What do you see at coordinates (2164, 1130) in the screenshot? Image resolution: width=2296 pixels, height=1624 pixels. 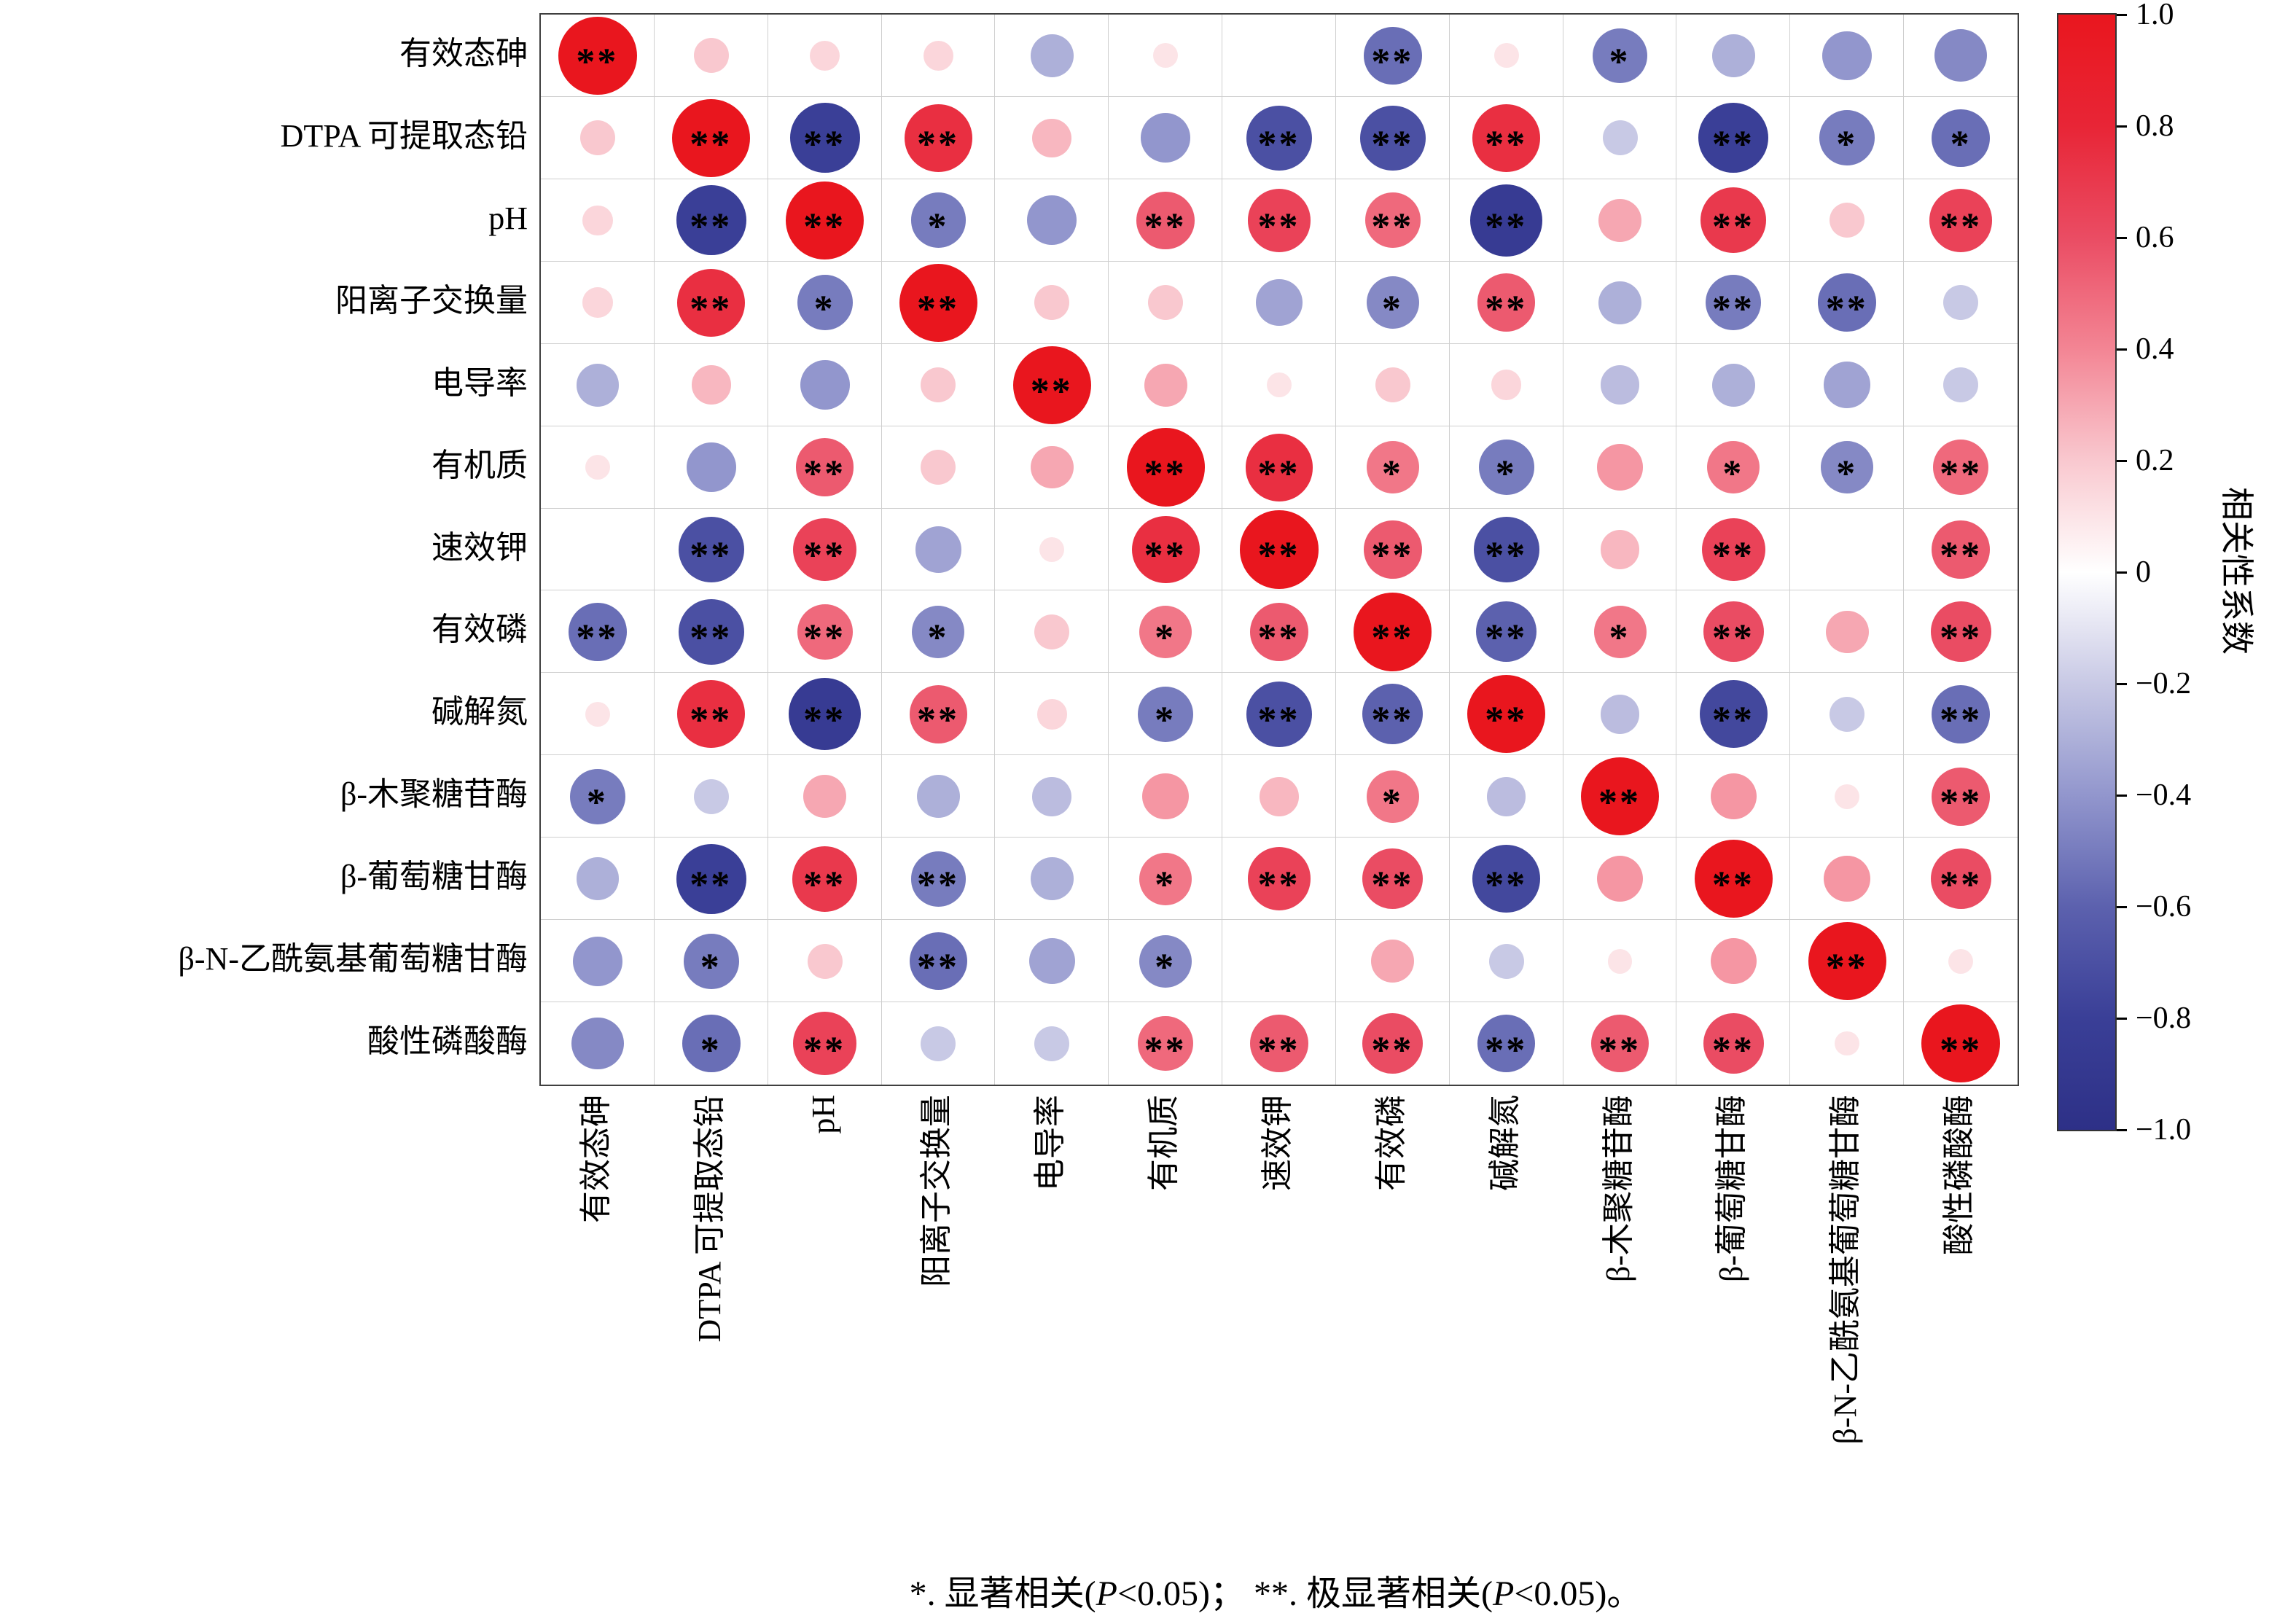 I see `colorbar-tick-label: −1.0` at bounding box center [2164, 1130].